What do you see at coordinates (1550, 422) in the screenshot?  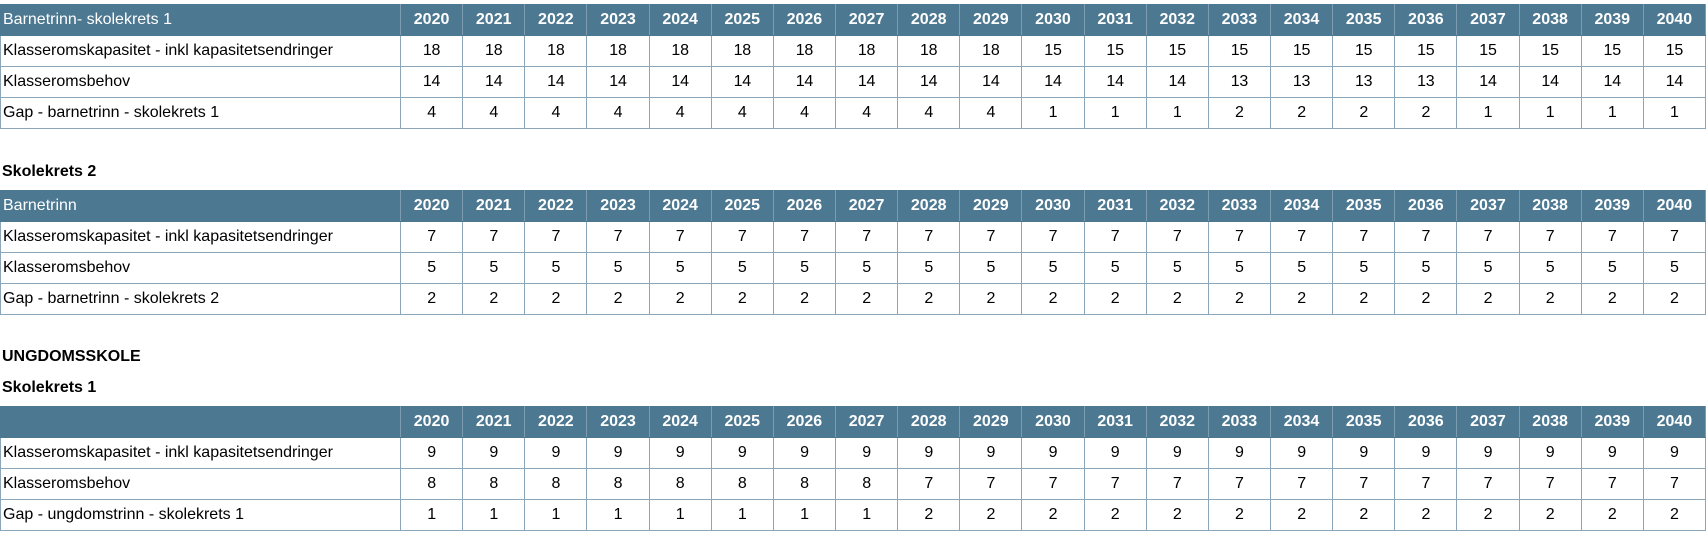 I see `year-header: 2038` at bounding box center [1550, 422].